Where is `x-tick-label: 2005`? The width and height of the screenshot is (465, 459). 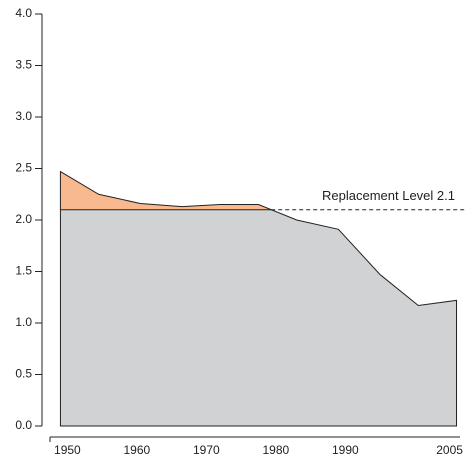
x-tick-label: 2005 is located at coordinates (449, 450).